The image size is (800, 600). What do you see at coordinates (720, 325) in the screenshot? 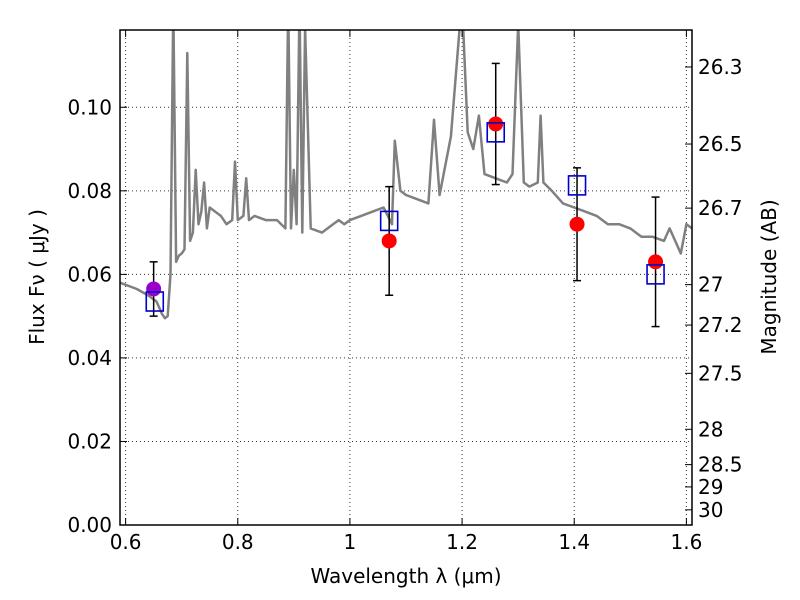
I see `magnitude-tick-label: 27.2` at bounding box center [720, 325].